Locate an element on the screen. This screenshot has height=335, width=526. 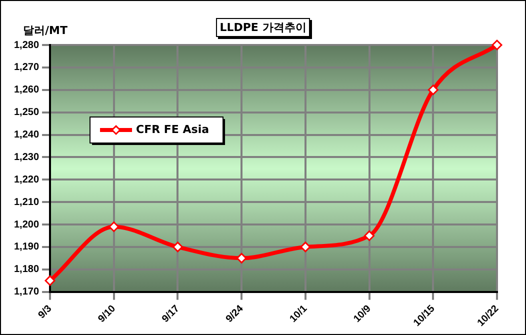
y-tick-label: 1,170 is located at coordinates (27, 292).